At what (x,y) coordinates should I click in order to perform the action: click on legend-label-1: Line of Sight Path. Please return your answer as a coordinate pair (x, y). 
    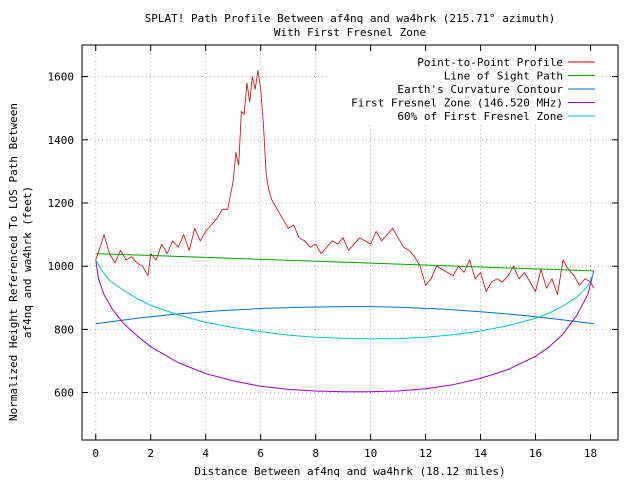
    Looking at the image, I should click on (503, 76).